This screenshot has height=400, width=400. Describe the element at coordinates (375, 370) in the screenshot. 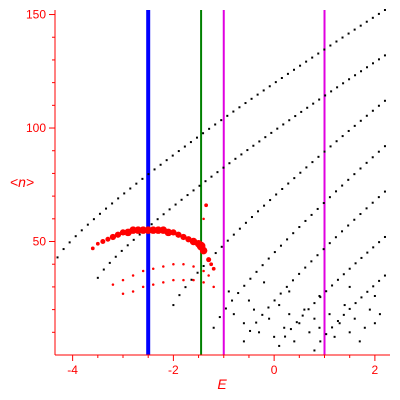

I see `x-tick-label: 2` at that location.